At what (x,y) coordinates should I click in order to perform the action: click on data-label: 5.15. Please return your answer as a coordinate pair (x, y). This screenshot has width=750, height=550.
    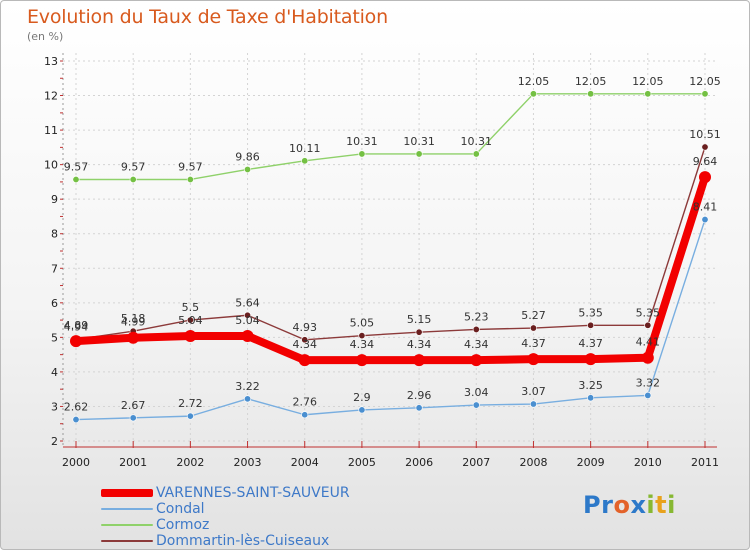
    Looking at the image, I should click on (419, 319).